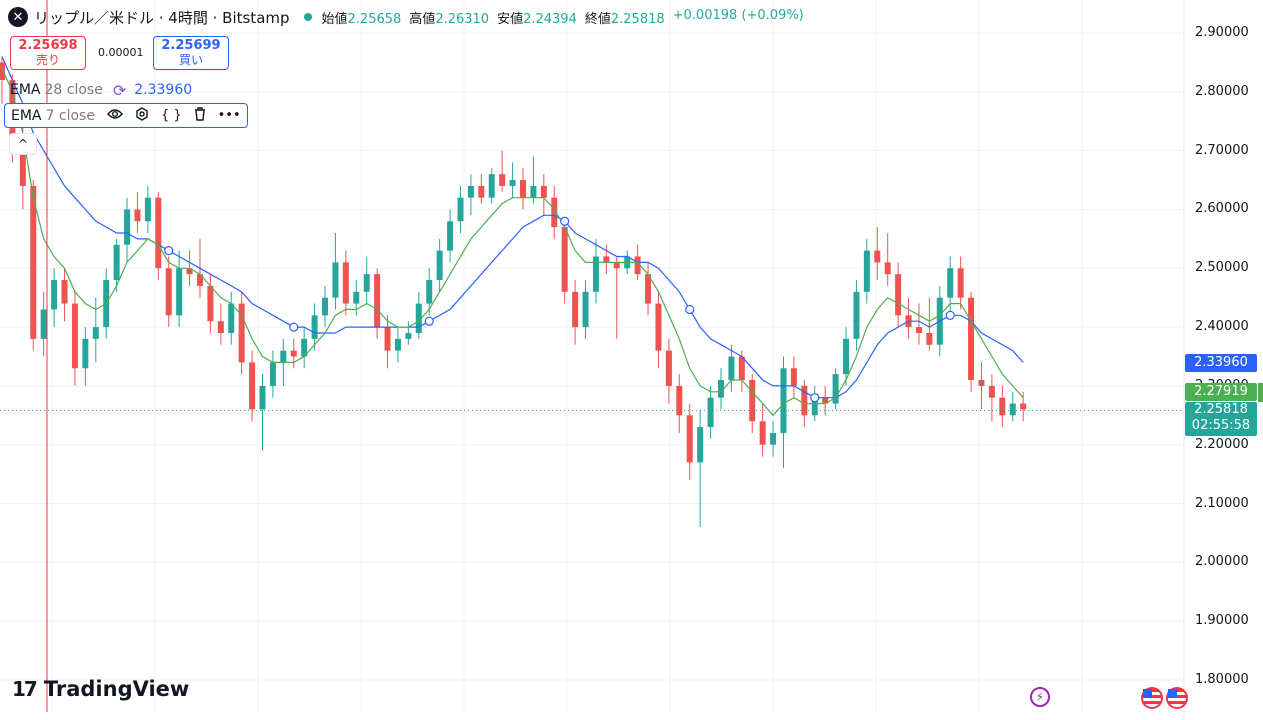 The width and height of the screenshot is (1263, 720). I want to click on us-flag-icon, so click(1152, 698).